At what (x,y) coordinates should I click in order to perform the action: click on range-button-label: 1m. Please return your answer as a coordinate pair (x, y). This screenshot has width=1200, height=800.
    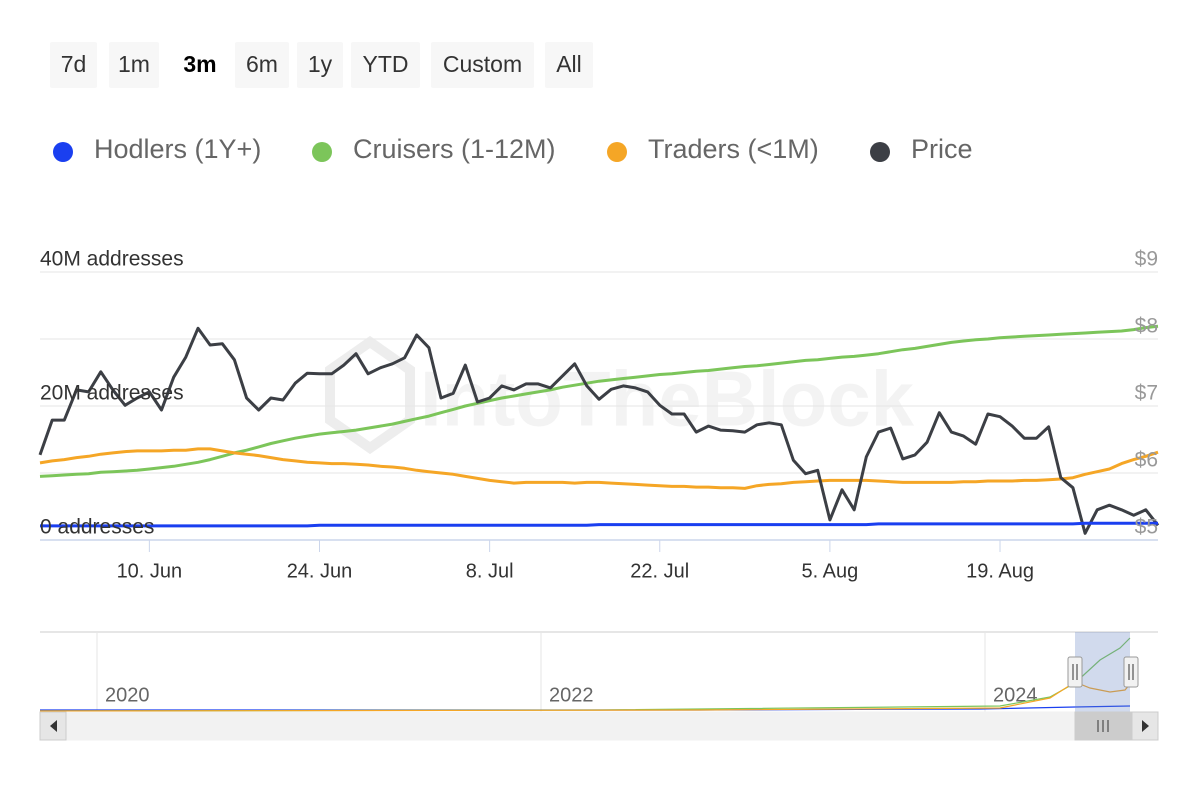
    Looking at the image, I should click on (134, 64).